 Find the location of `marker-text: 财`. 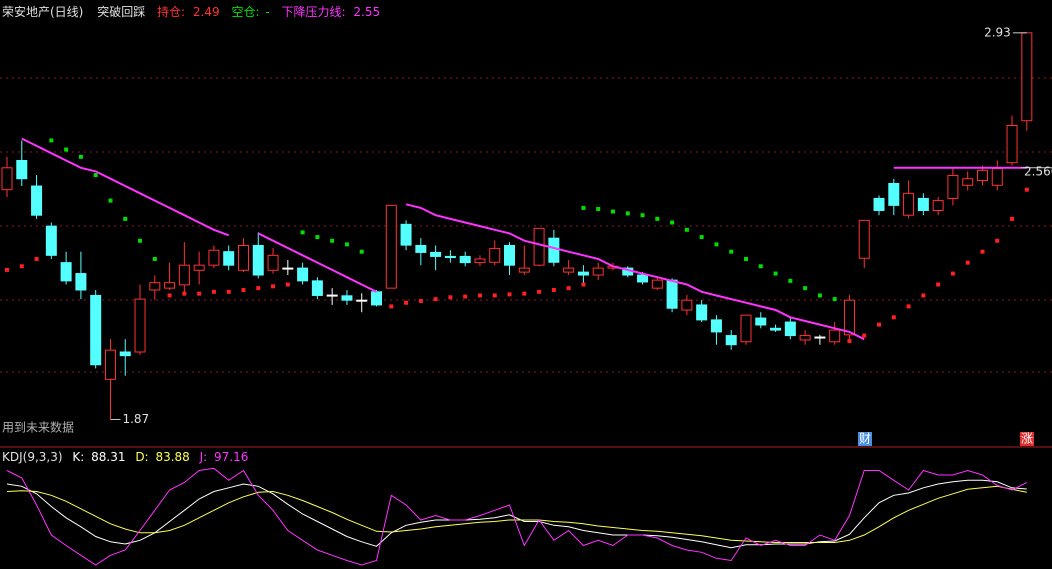

marker-text: 财 is located at coordinates (865, 439).